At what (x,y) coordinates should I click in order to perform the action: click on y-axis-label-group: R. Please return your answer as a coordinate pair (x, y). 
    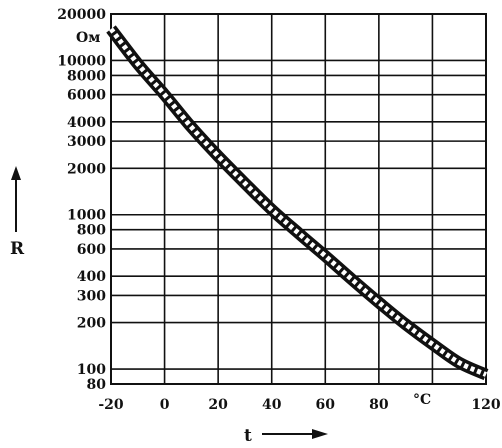
    Looking at the image, I should click on (17, 212).